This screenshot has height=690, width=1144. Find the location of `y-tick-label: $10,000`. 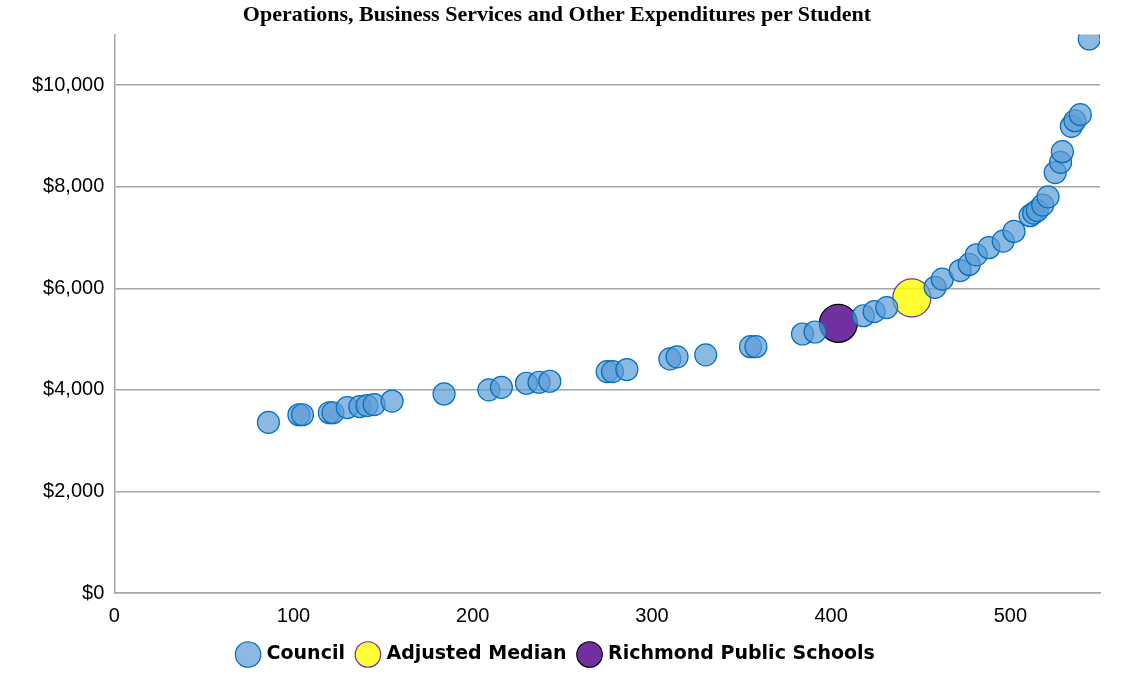

y-tick-label: $10,000 is located at coordinates (68, 83).